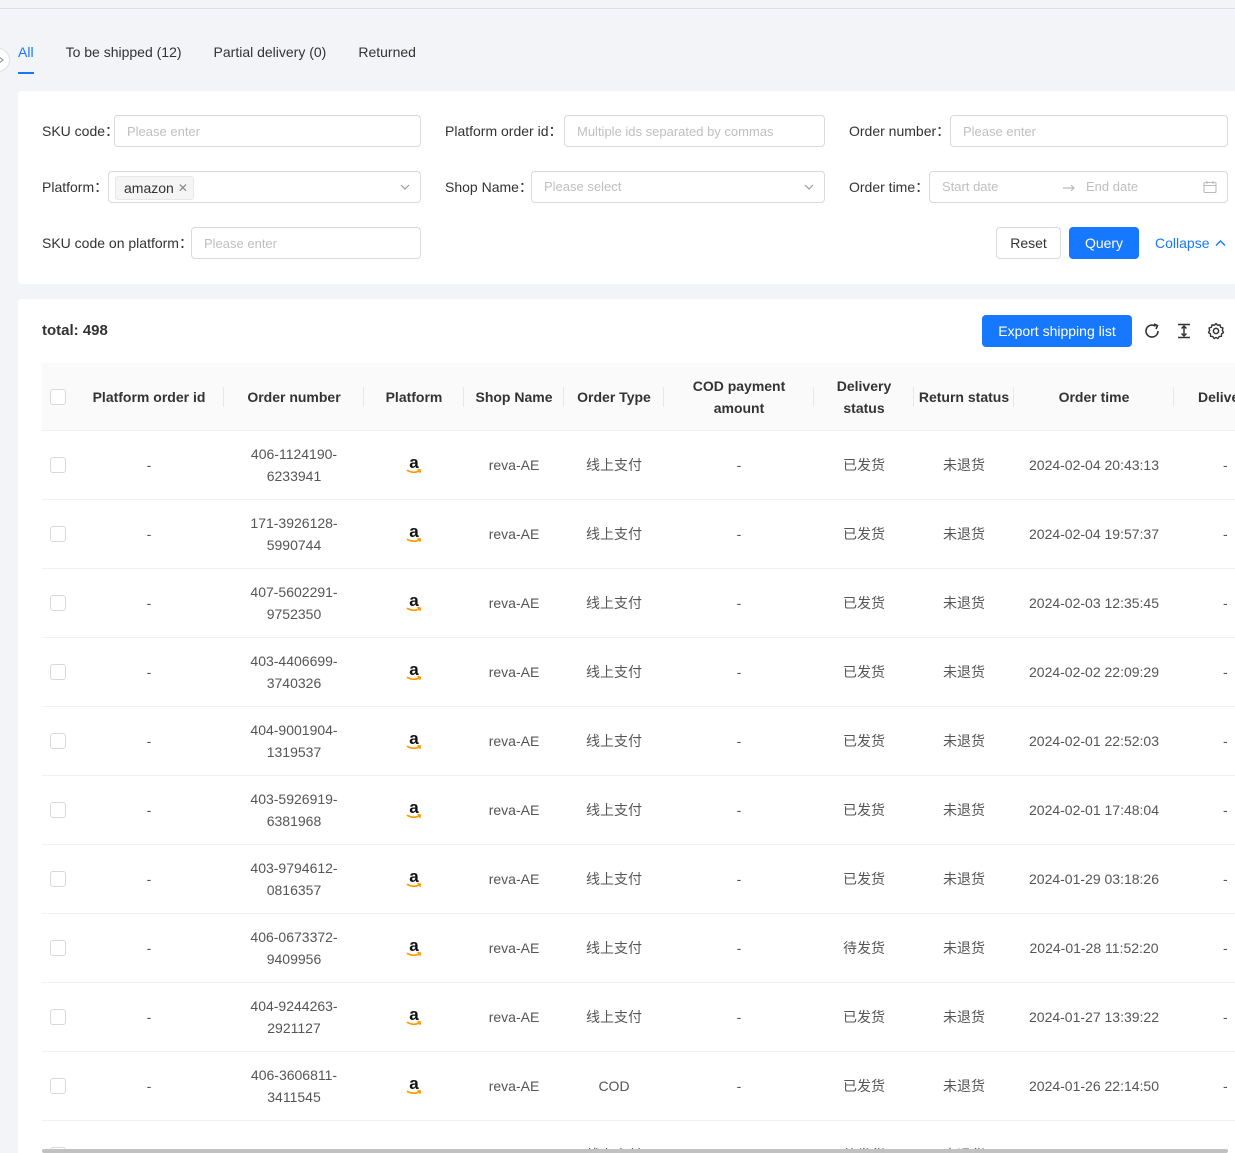  What do you see at coordinates (1089, 131) in the screenshot?
I see `order-number-input` at bounding box center [1089, 131].